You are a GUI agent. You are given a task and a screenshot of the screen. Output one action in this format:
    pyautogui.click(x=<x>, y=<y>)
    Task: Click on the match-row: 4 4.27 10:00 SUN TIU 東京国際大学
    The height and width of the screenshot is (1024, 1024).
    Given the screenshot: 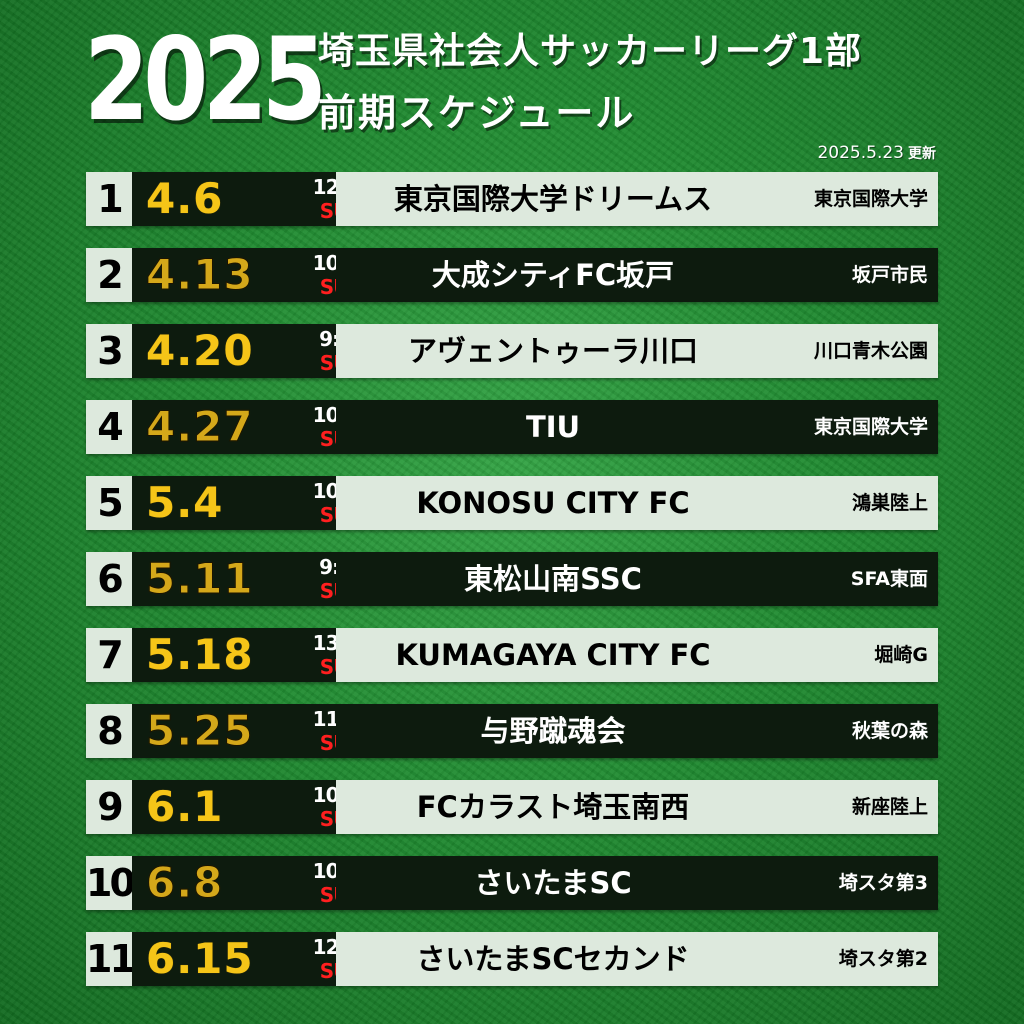 What is the action you would take?
    pyautogui.click(x=512, y=427)
    